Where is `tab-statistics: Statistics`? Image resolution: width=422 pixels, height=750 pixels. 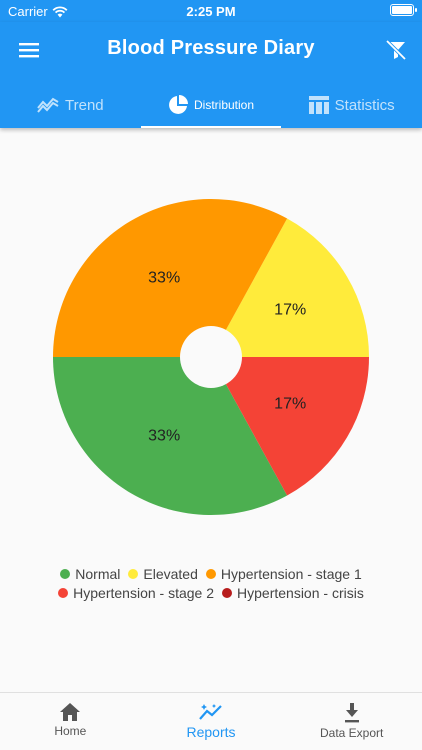 tab-statistics: Statistics is located at coordinates (351, 105).